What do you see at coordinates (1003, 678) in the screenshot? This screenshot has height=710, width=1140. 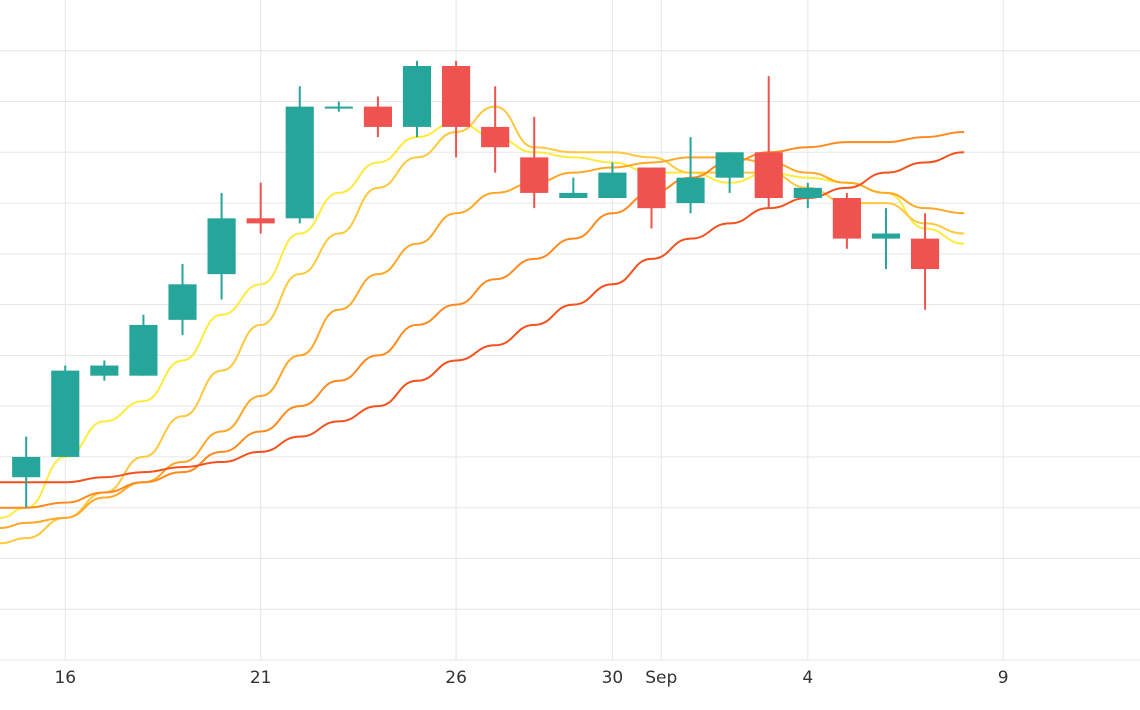 I see `x-tick-label: 9` at bounding box center [1003, 678].